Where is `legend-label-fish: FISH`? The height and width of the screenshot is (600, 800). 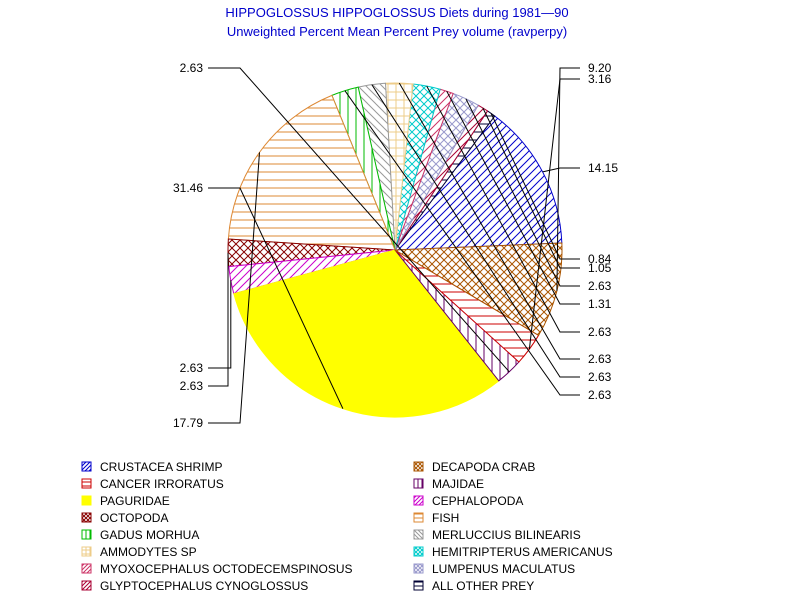
legend-label-fish: FISH is located at coordinates (445, 518).